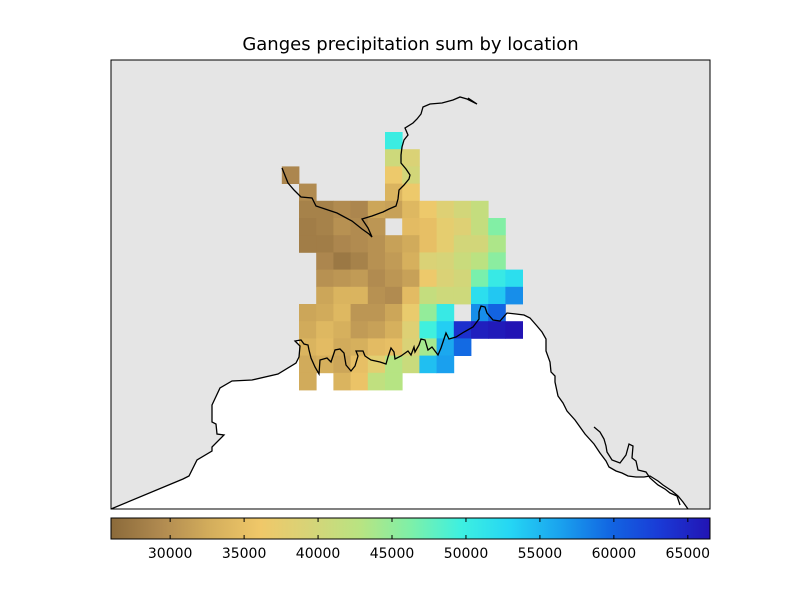  I want to click on colorbar: 30000 35000 40000 45000 50000 55000 60000 65000, so click(410, 539).